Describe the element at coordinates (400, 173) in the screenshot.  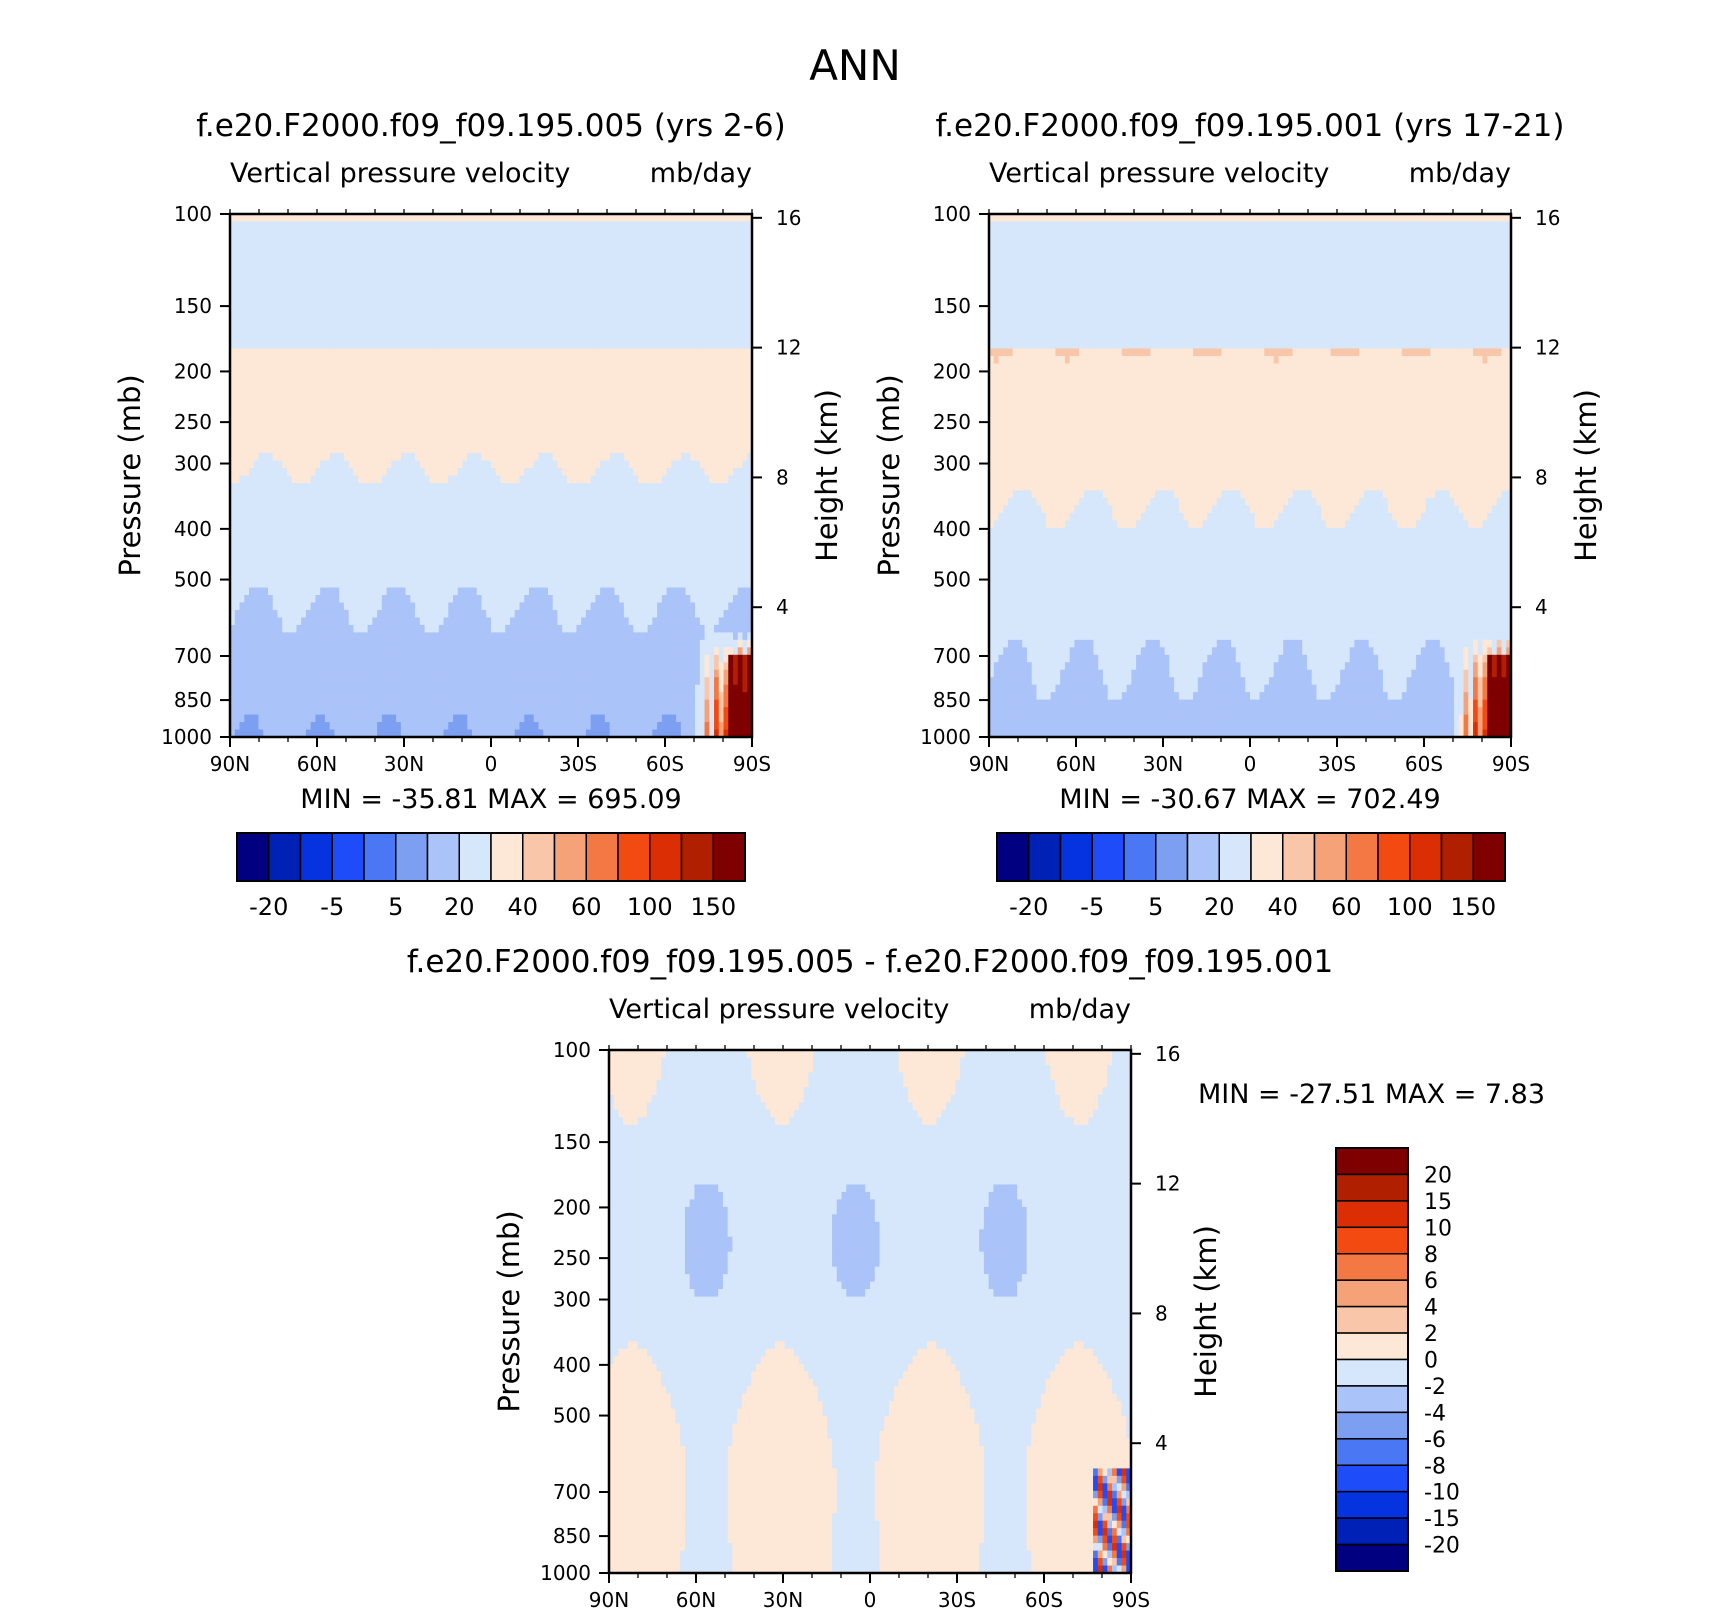
I see `variable-label: Vertical pressure velocity` at that location.